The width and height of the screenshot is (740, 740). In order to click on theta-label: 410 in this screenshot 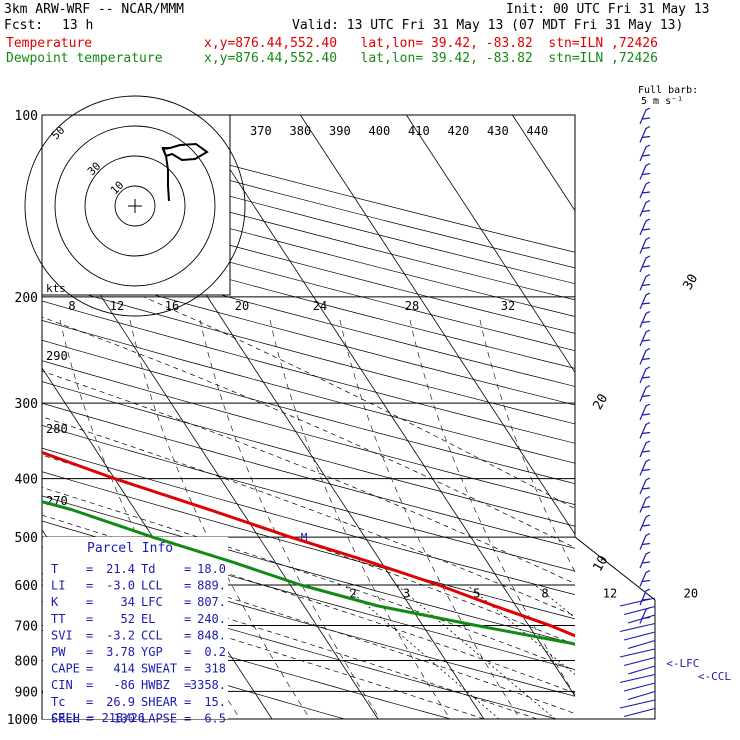, I will do `click(419, 131)`.